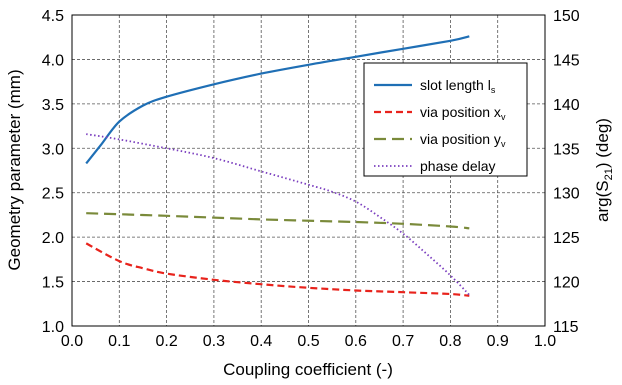 This screenshot has height=385, width=622. Describe the element at coordinates (450, 341) in the screenshot. I see `x-tick-label: 0.8` at that location.